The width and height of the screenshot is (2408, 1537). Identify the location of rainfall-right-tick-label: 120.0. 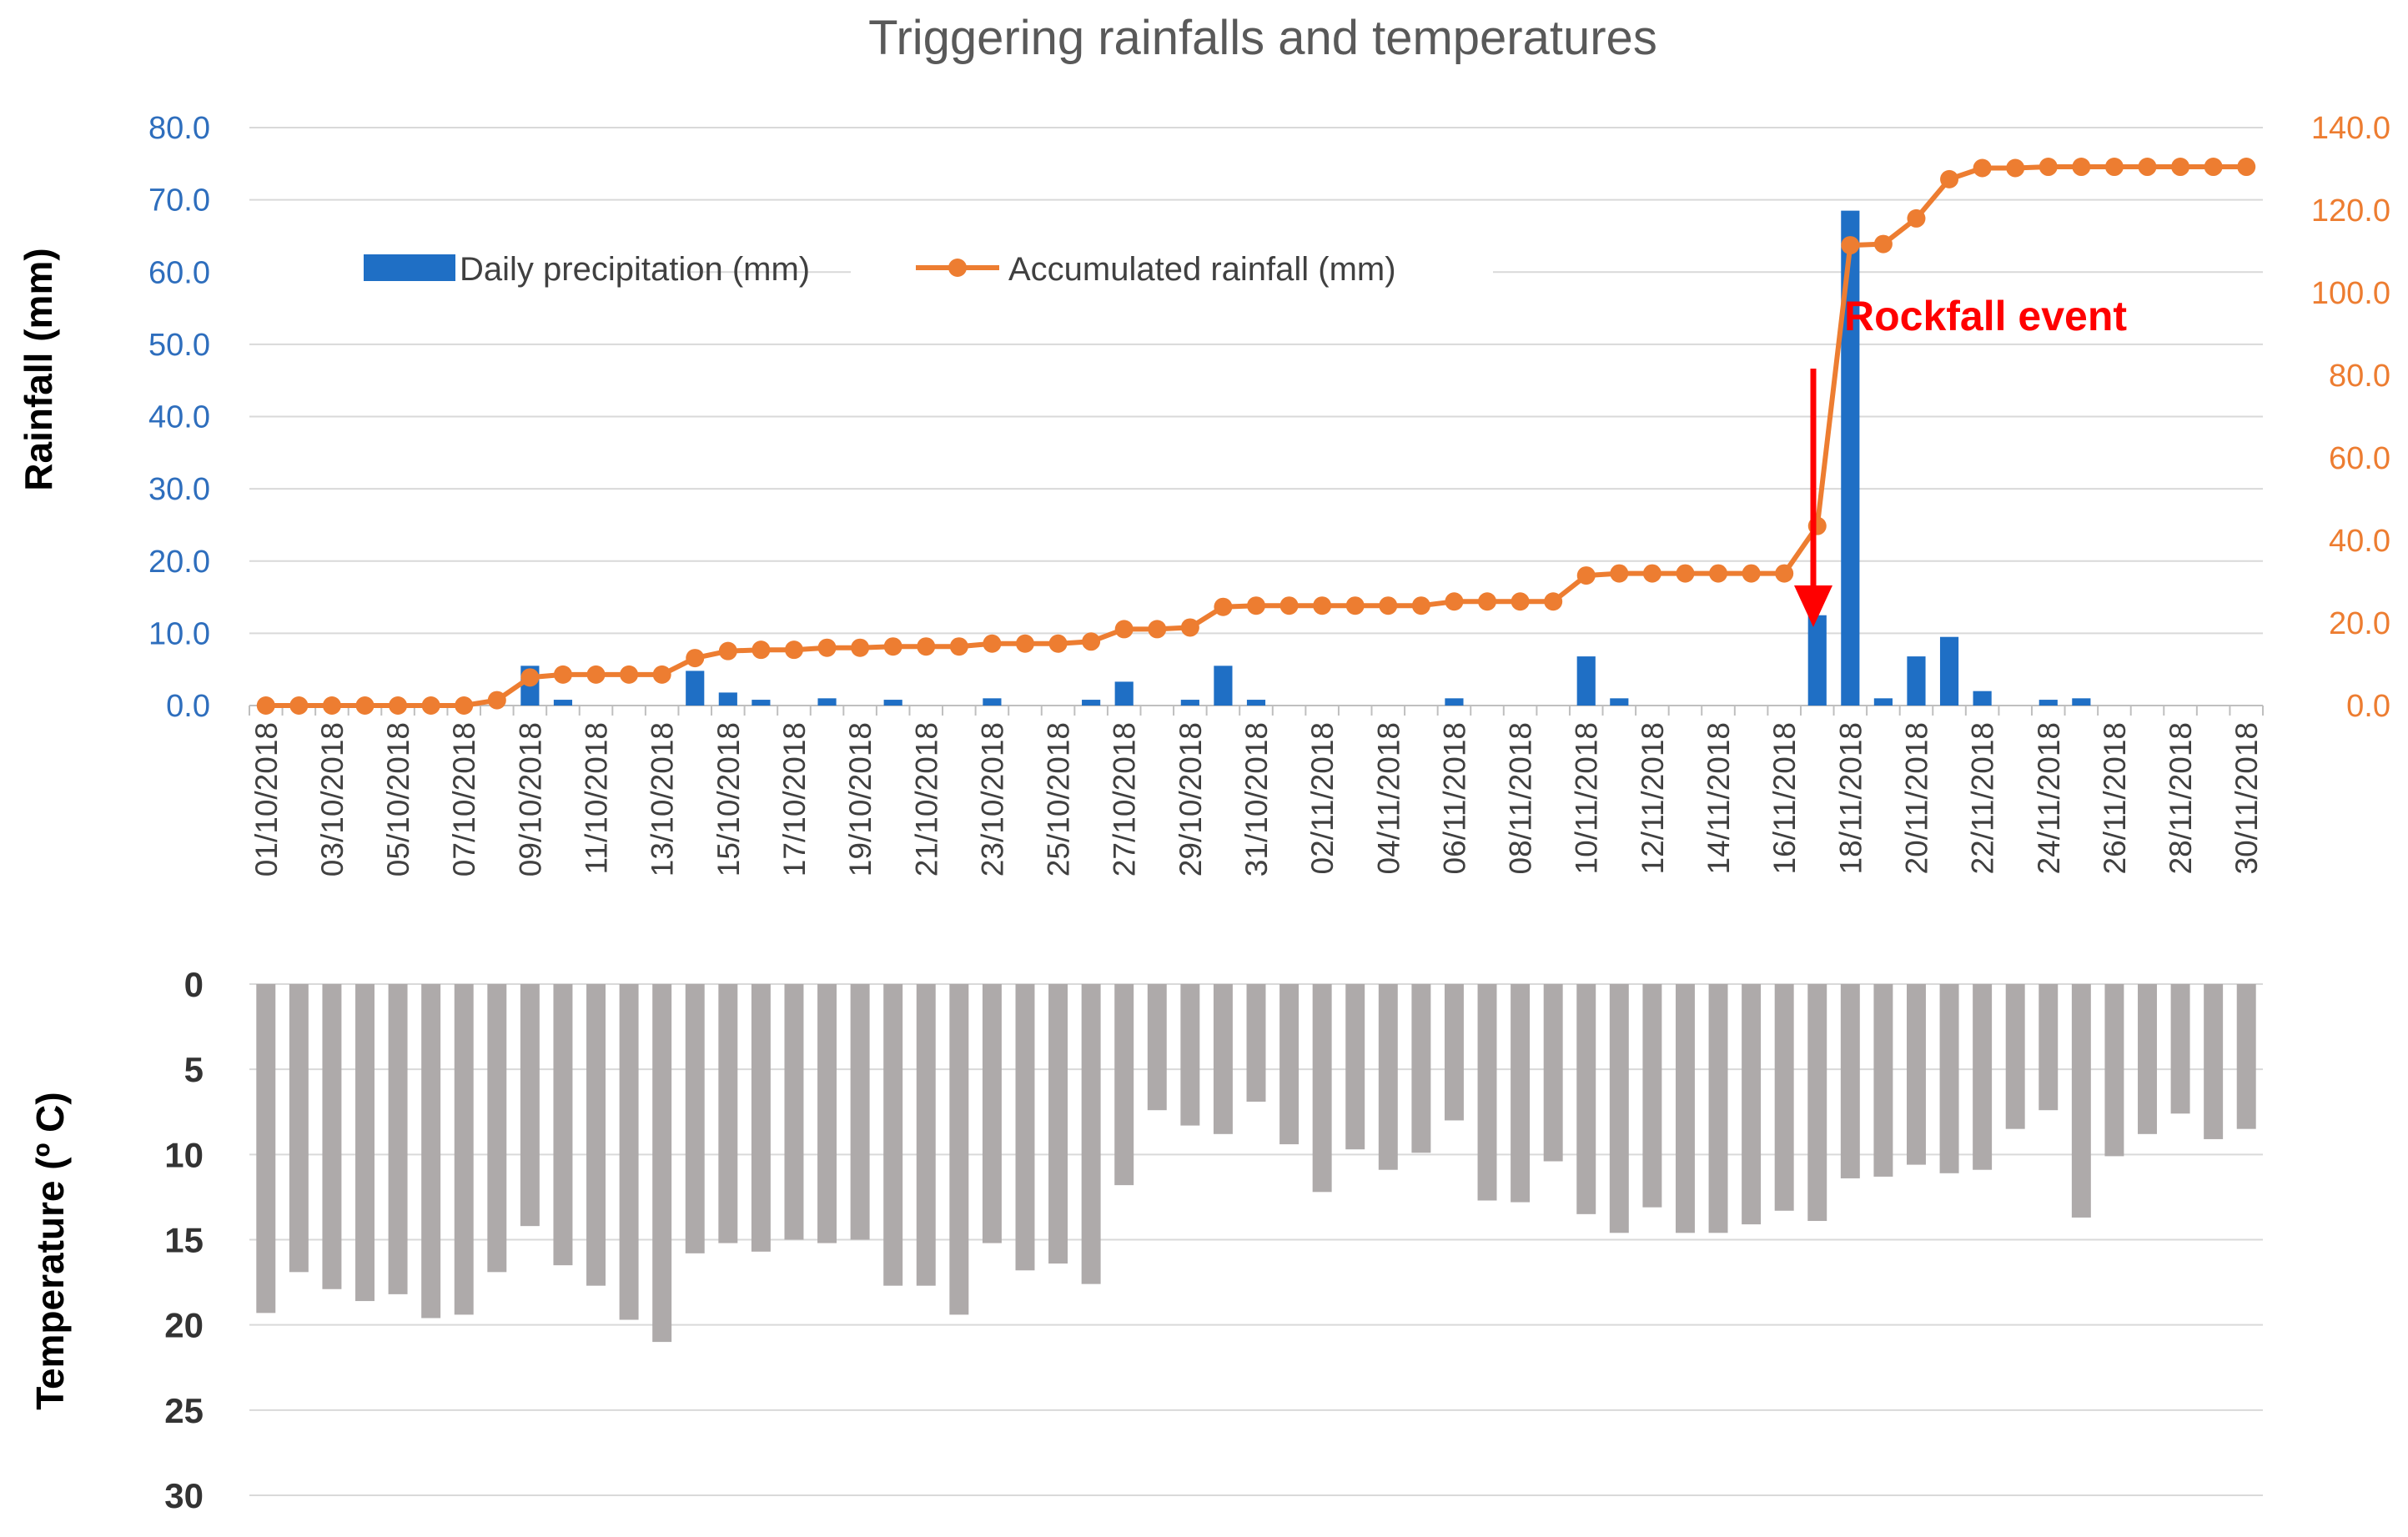
(2350, 211).